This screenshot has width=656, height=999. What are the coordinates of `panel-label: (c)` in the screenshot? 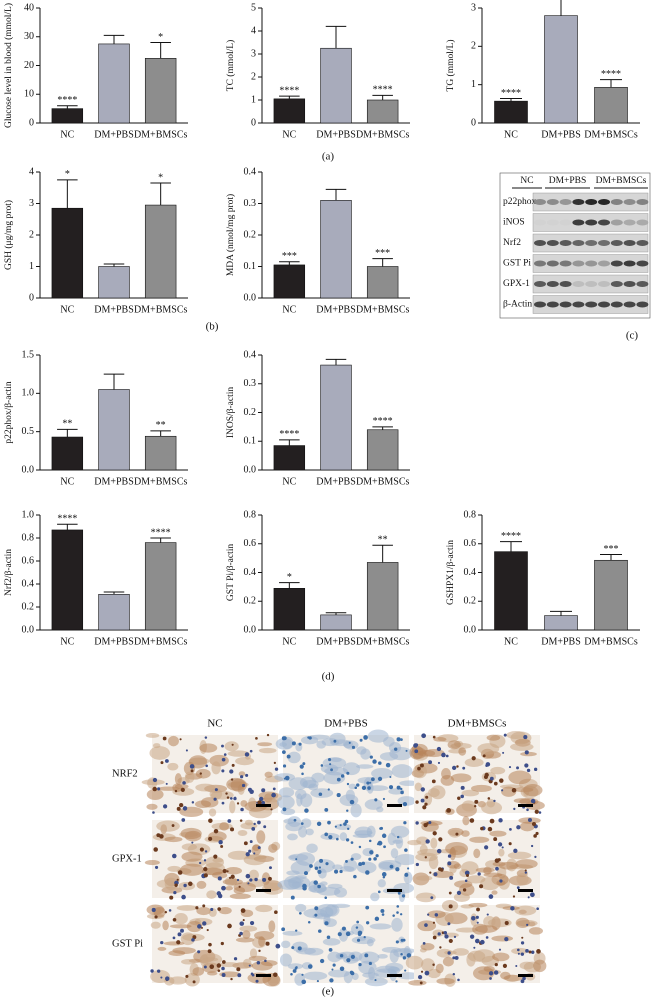 It's located at (632, 336).